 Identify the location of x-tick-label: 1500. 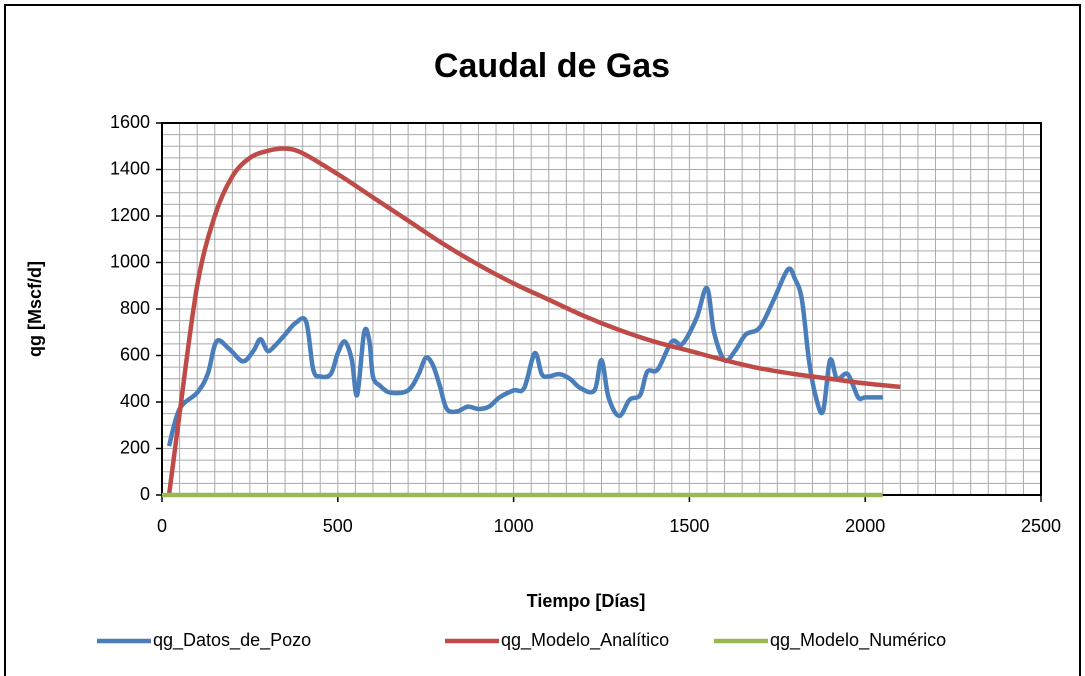
(689, 526).